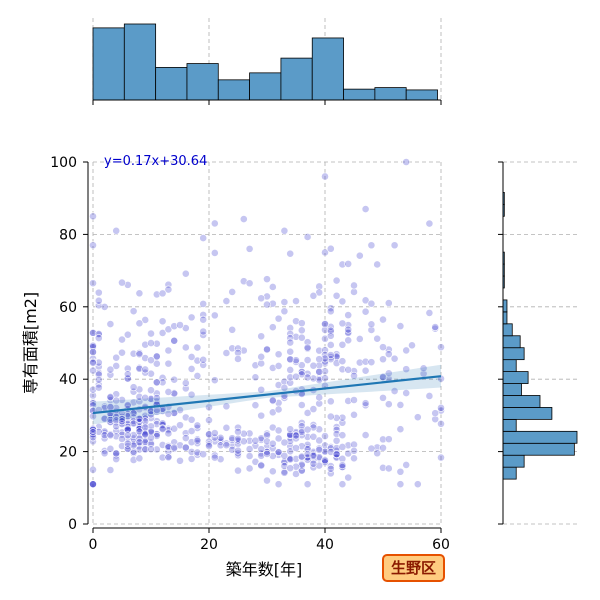 The height and width of the screenshot is (600, 600). Describe the element at coordinates (267, 61) in the screenshot. I see `top-histogram` at that location.